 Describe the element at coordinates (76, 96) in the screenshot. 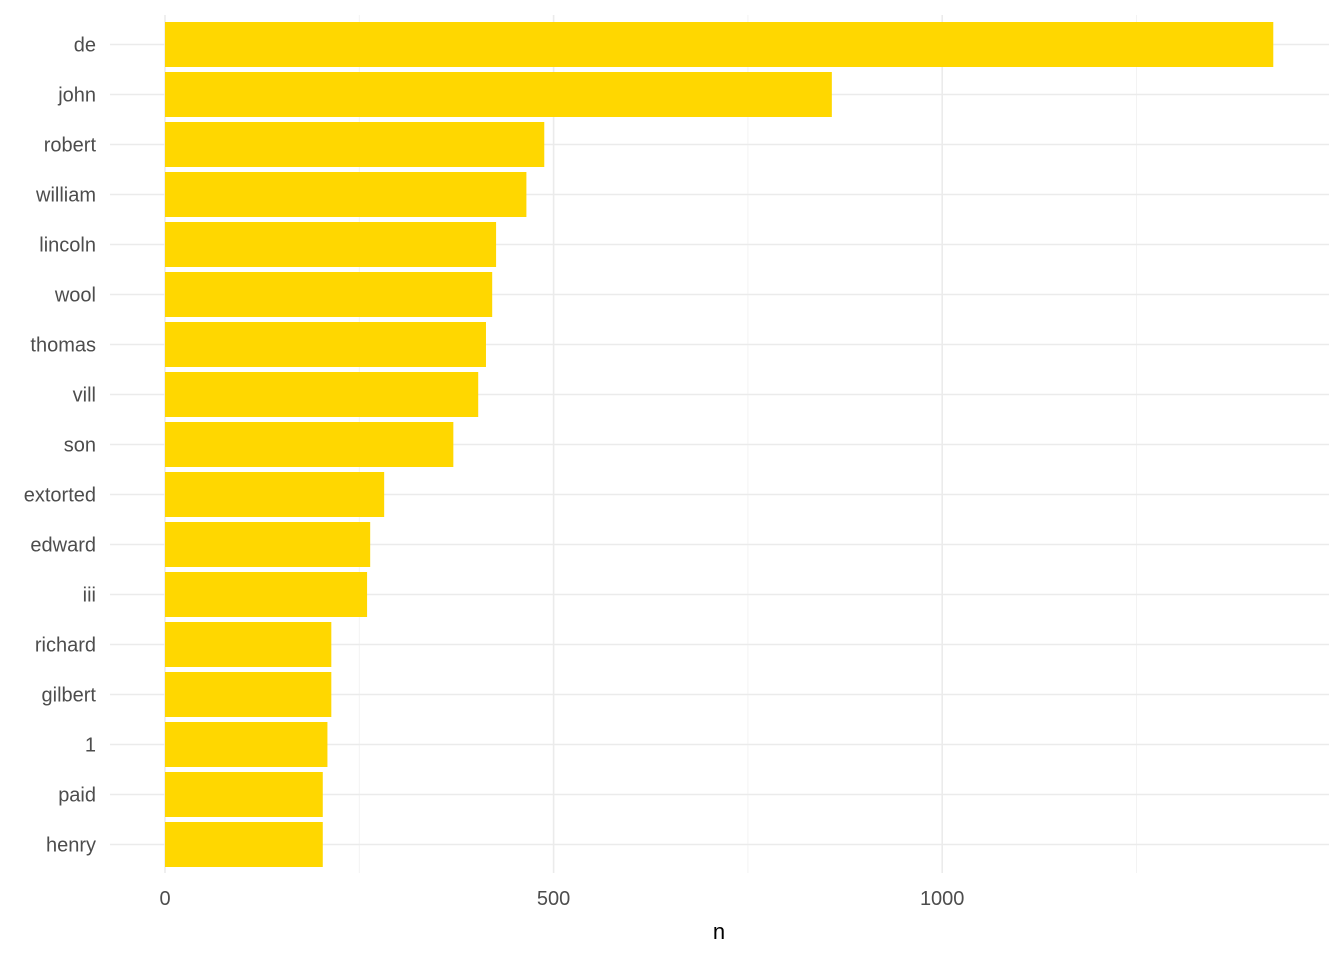

I see `y-tick-label: john` at that location.